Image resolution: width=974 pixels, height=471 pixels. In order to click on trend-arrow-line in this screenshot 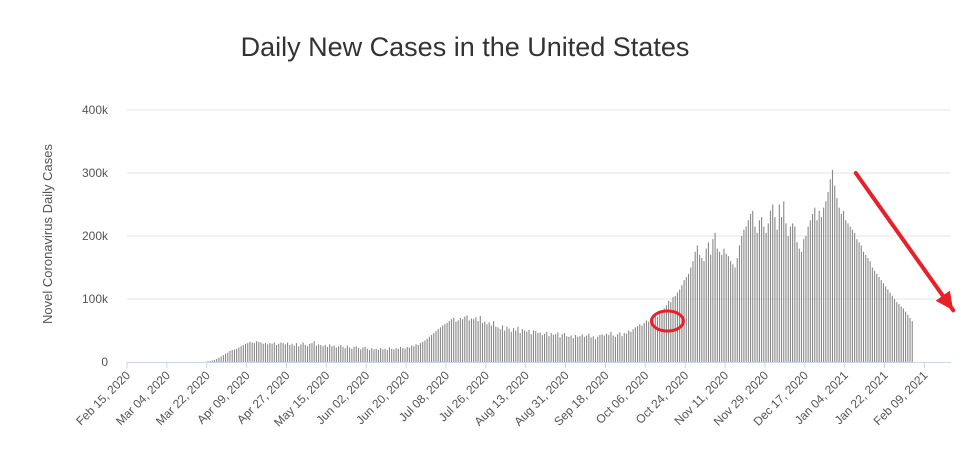, I will do `click(904, 242)`.